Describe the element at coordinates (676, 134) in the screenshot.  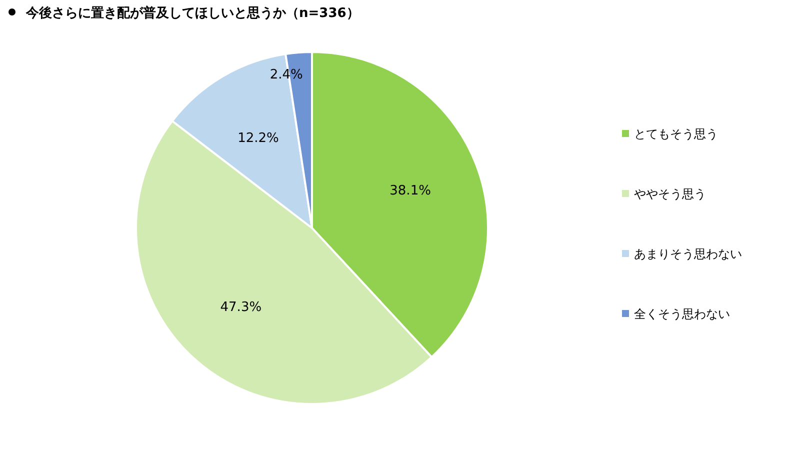
I see `legend-label: とてもそう思う` at that location.